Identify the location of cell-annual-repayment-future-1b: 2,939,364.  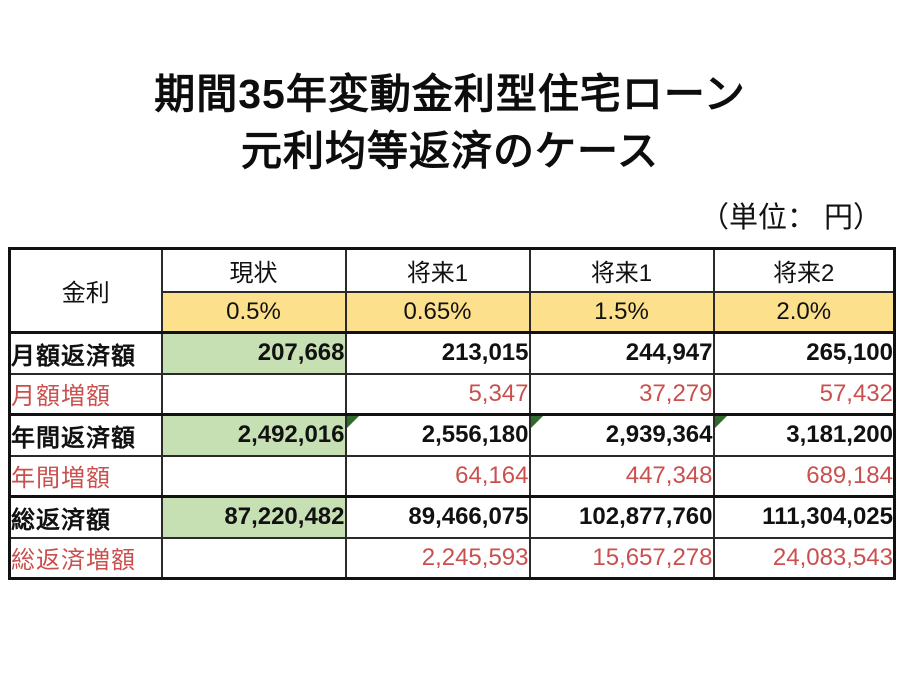
(621, 435).